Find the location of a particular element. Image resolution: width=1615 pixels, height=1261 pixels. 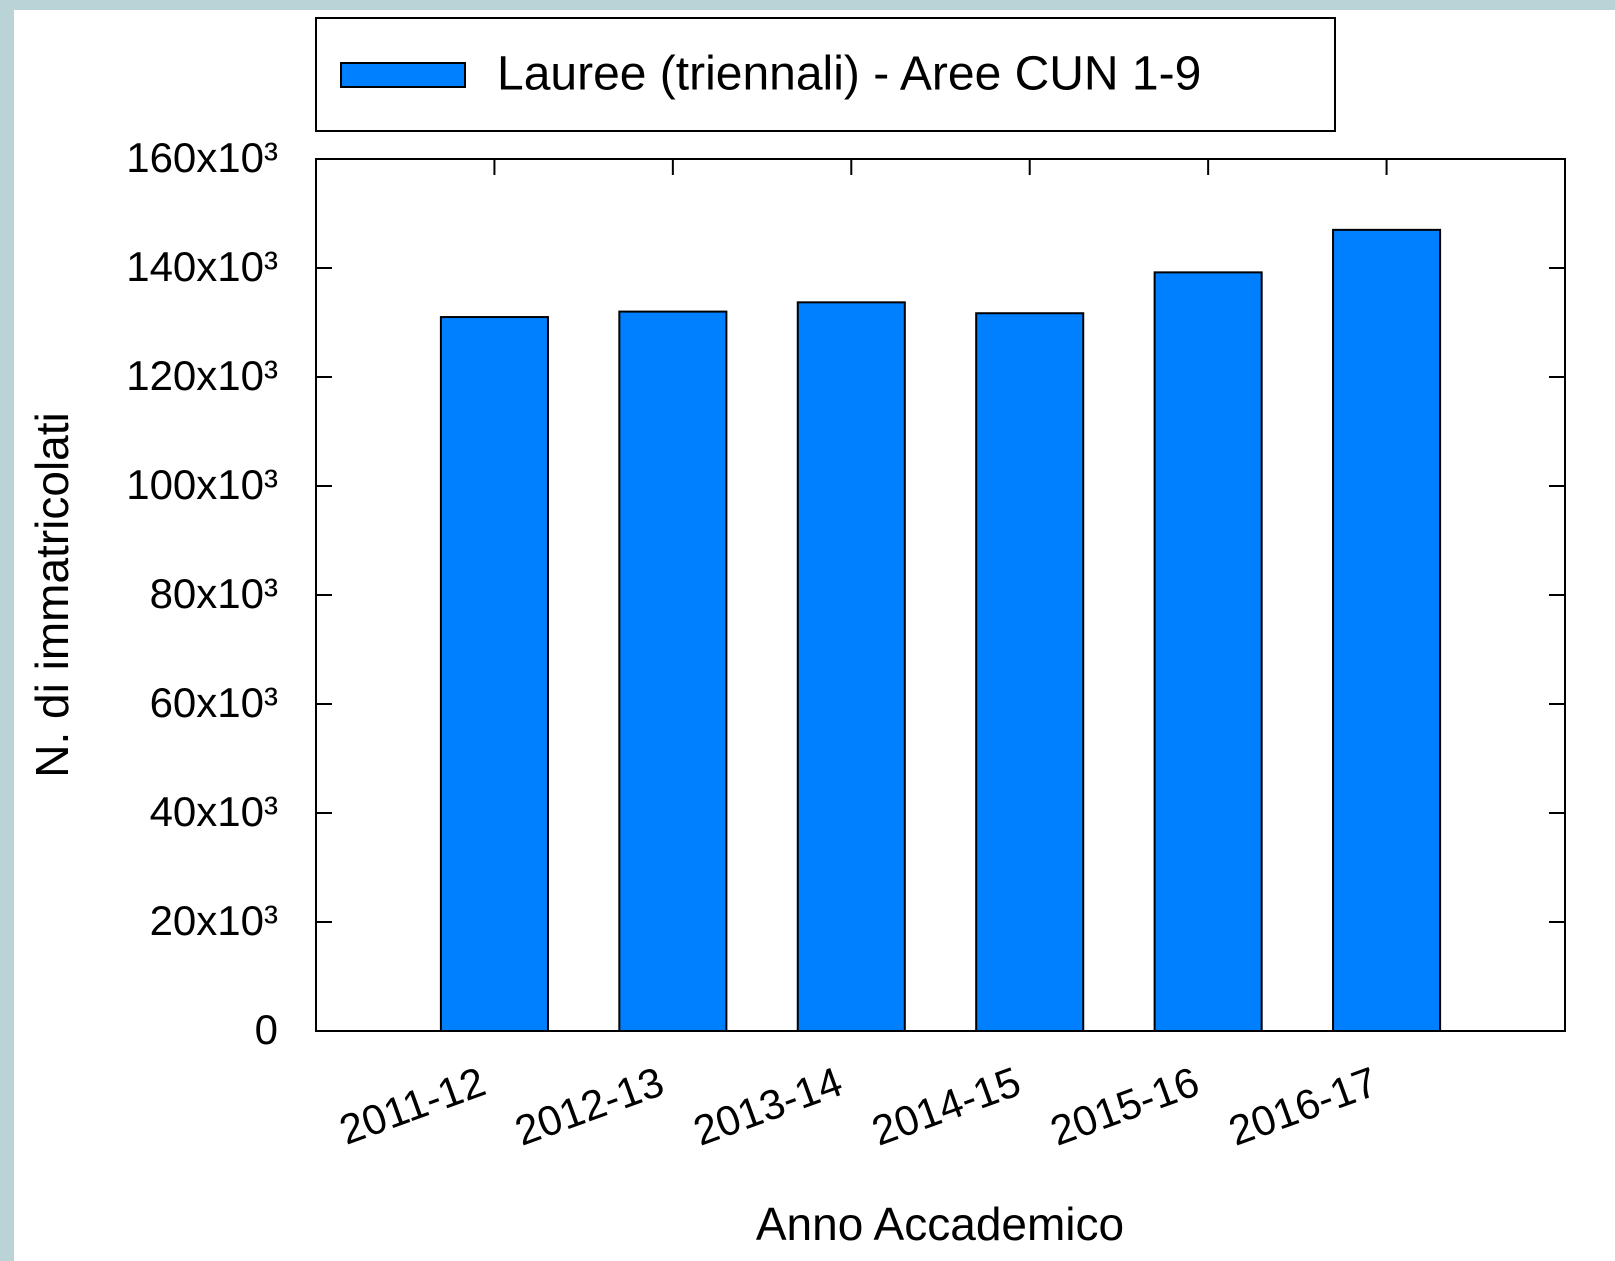

y-tick-label: 100x10³ is located at coordinates (202, 484).